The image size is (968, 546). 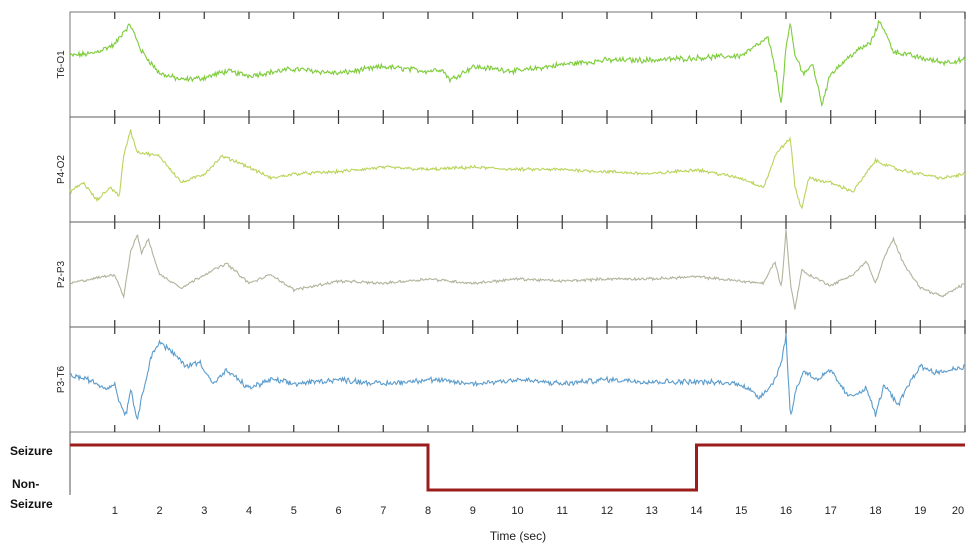 What do you see at coordinates (428, 511) in the screenshot?
I see `x-tick-label: 8` at bounding box center [428, 511].